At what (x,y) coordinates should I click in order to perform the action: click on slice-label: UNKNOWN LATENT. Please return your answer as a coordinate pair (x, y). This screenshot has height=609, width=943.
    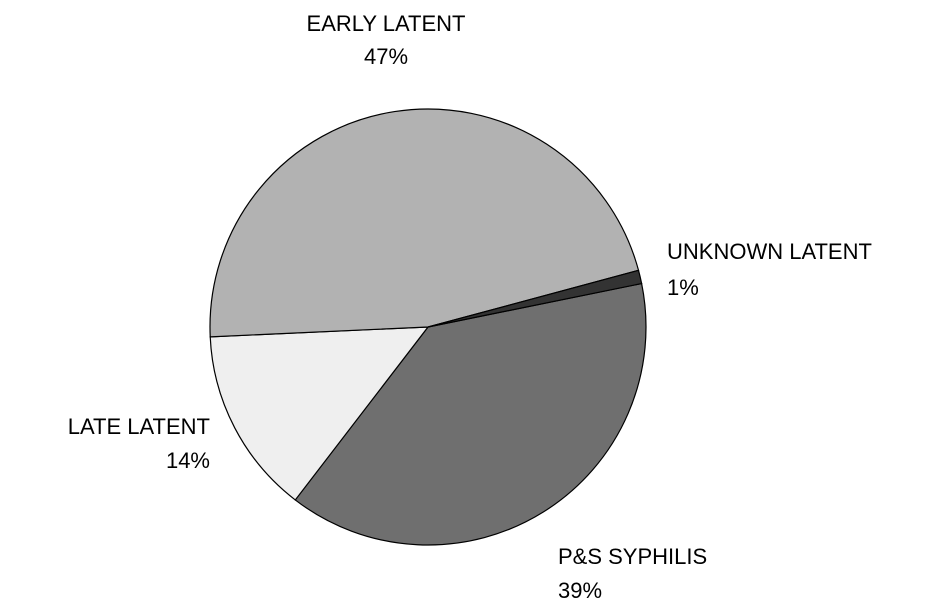
    Looking at the image, I should click on (769, 251).